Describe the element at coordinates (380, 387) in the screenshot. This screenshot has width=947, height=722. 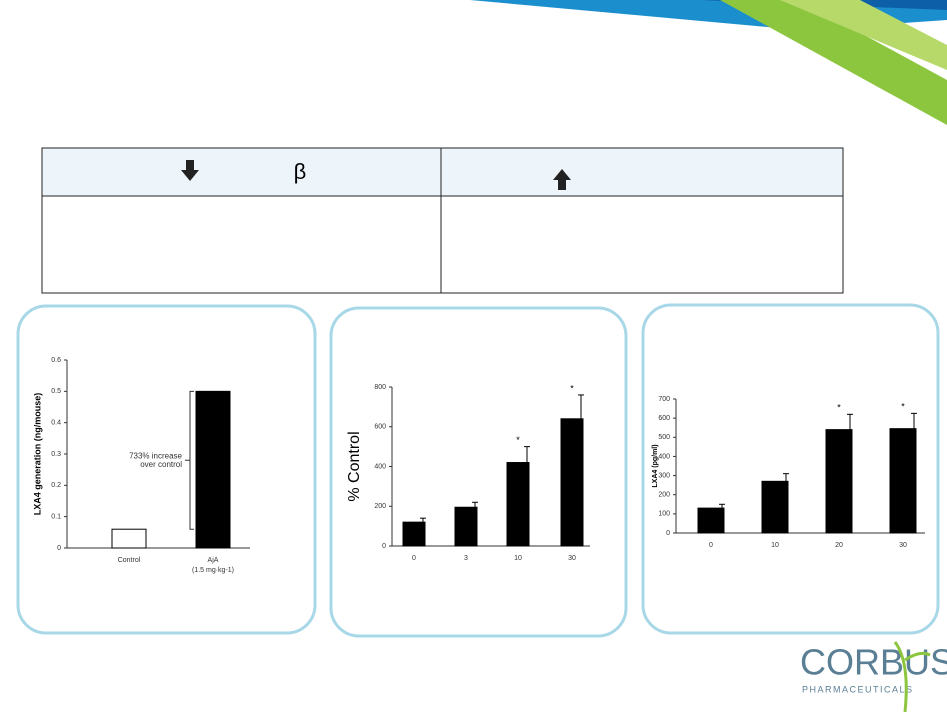
I see `y-tick-label: 800` at that location.